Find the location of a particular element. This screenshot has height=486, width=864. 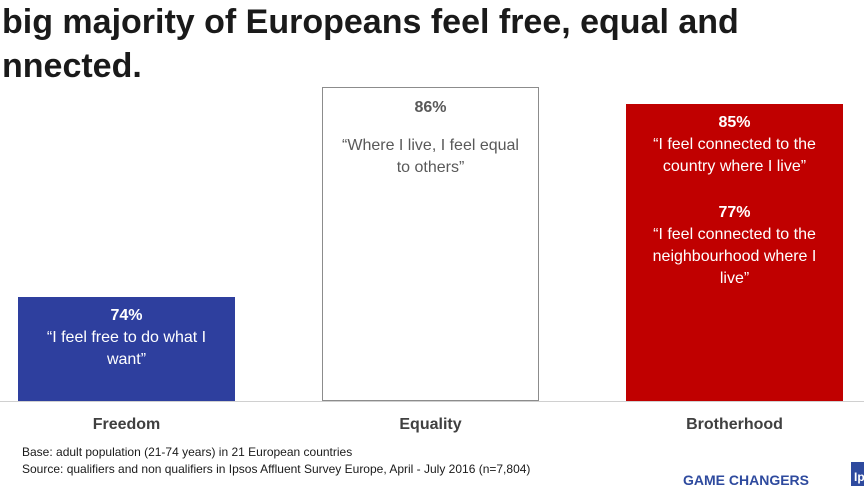

category-label: Freedom is located at coordinates (126, 424).